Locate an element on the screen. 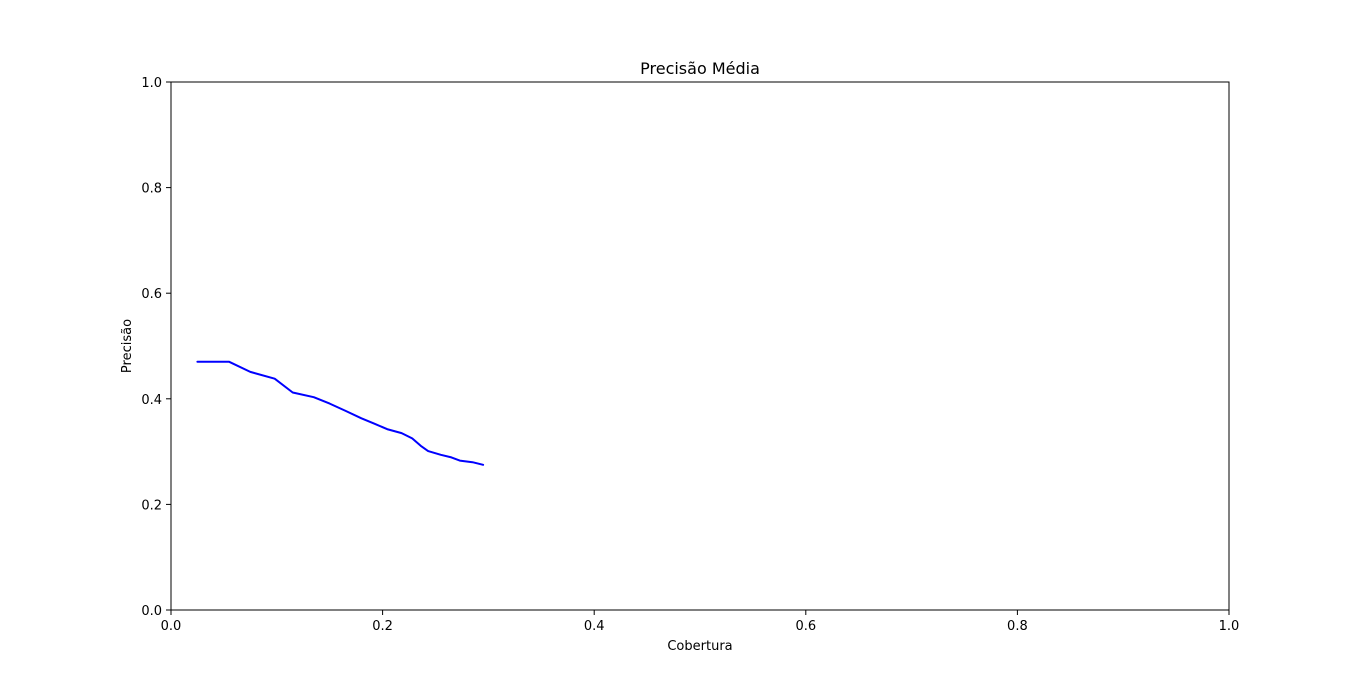 The width and height of the screenshot is (1366, 685). x-tick-label: 0.4 is located at coordinates (594, 626).